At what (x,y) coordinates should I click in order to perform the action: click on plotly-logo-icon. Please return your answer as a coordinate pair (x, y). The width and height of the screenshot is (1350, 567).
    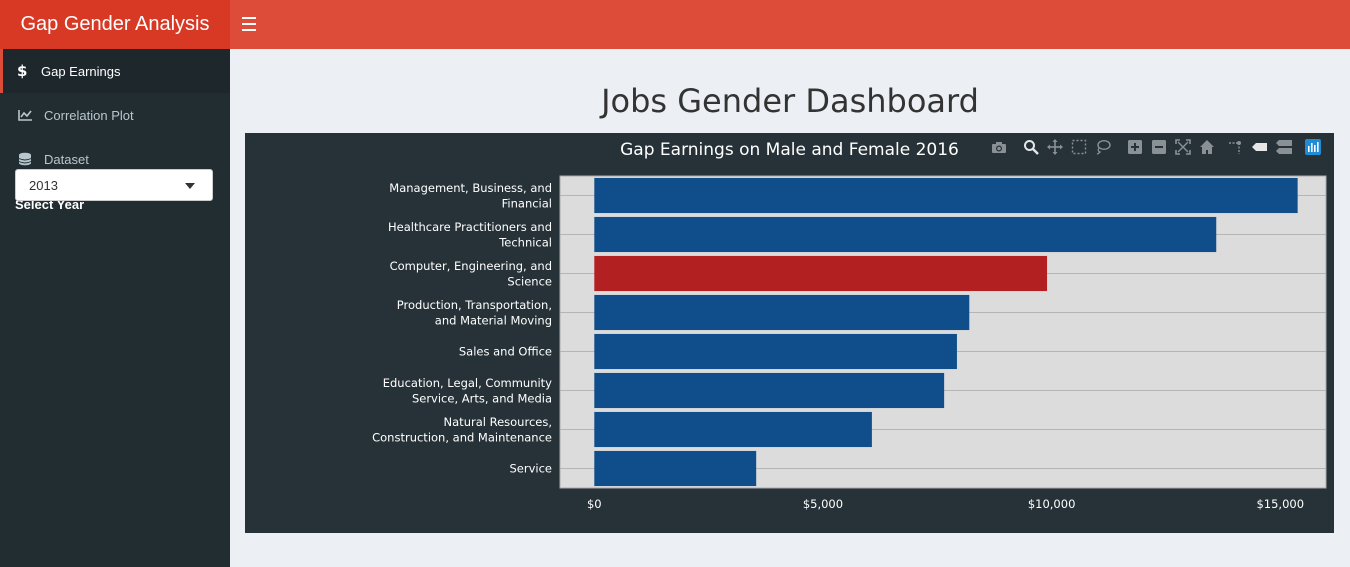
    Looking at the image, I should click on (1313, 147).